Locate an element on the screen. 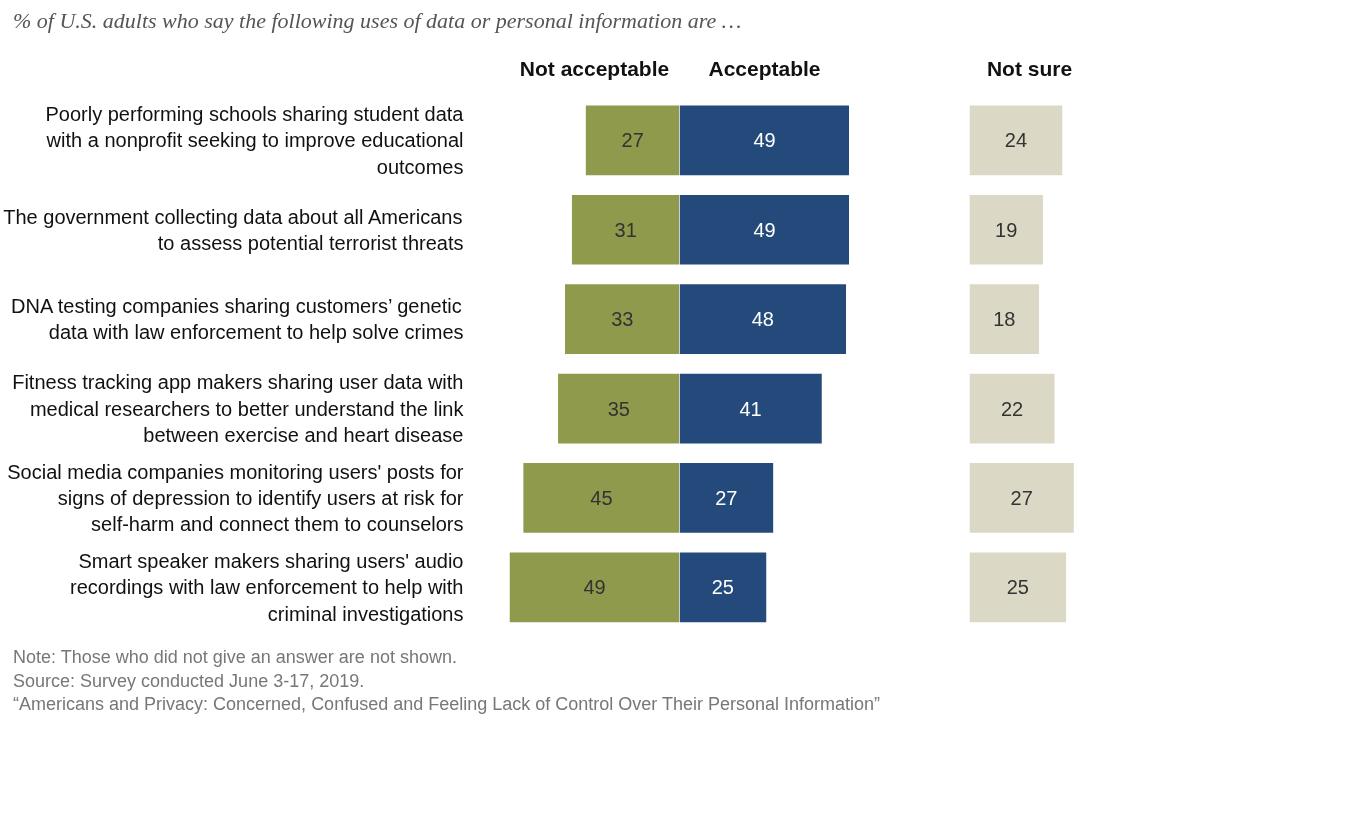 The height and width of the screenshot is (831, 1363). y-tick-label: Poorly performing schools sharing student data with a nonprofit seeking to improve educational outcomes is located at coordinates (255, 141).